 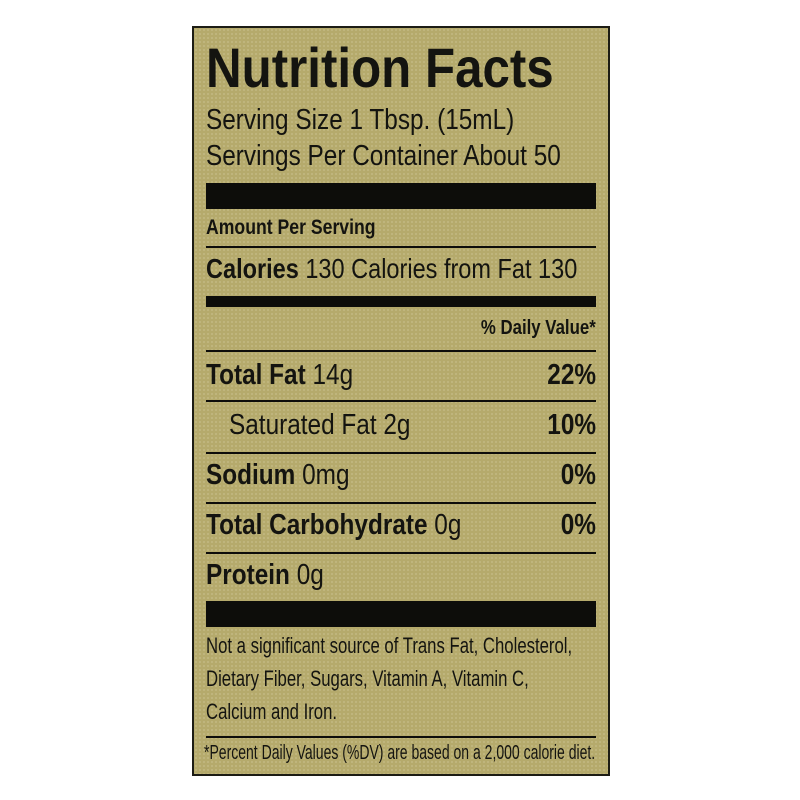 What do you see at coordinates (571, 375) in the screenshot?
I see `nutrient-dv: 22%` at bounding box center [571, 375].